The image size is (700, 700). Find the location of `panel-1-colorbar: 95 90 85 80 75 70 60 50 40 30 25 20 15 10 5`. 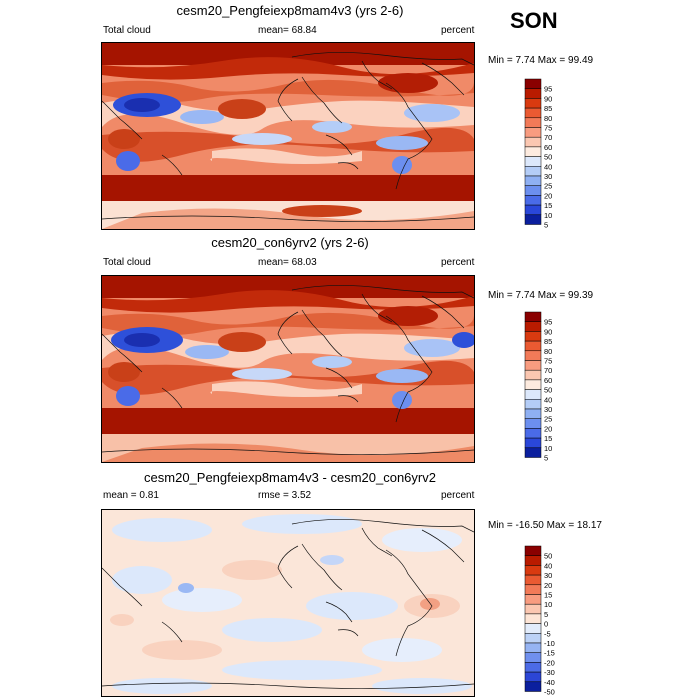

panel-1-colorbar: 95 90 85 80 75 70 60 50 40 30 25 20 15 10 5 is located at coordinates (549, 154).